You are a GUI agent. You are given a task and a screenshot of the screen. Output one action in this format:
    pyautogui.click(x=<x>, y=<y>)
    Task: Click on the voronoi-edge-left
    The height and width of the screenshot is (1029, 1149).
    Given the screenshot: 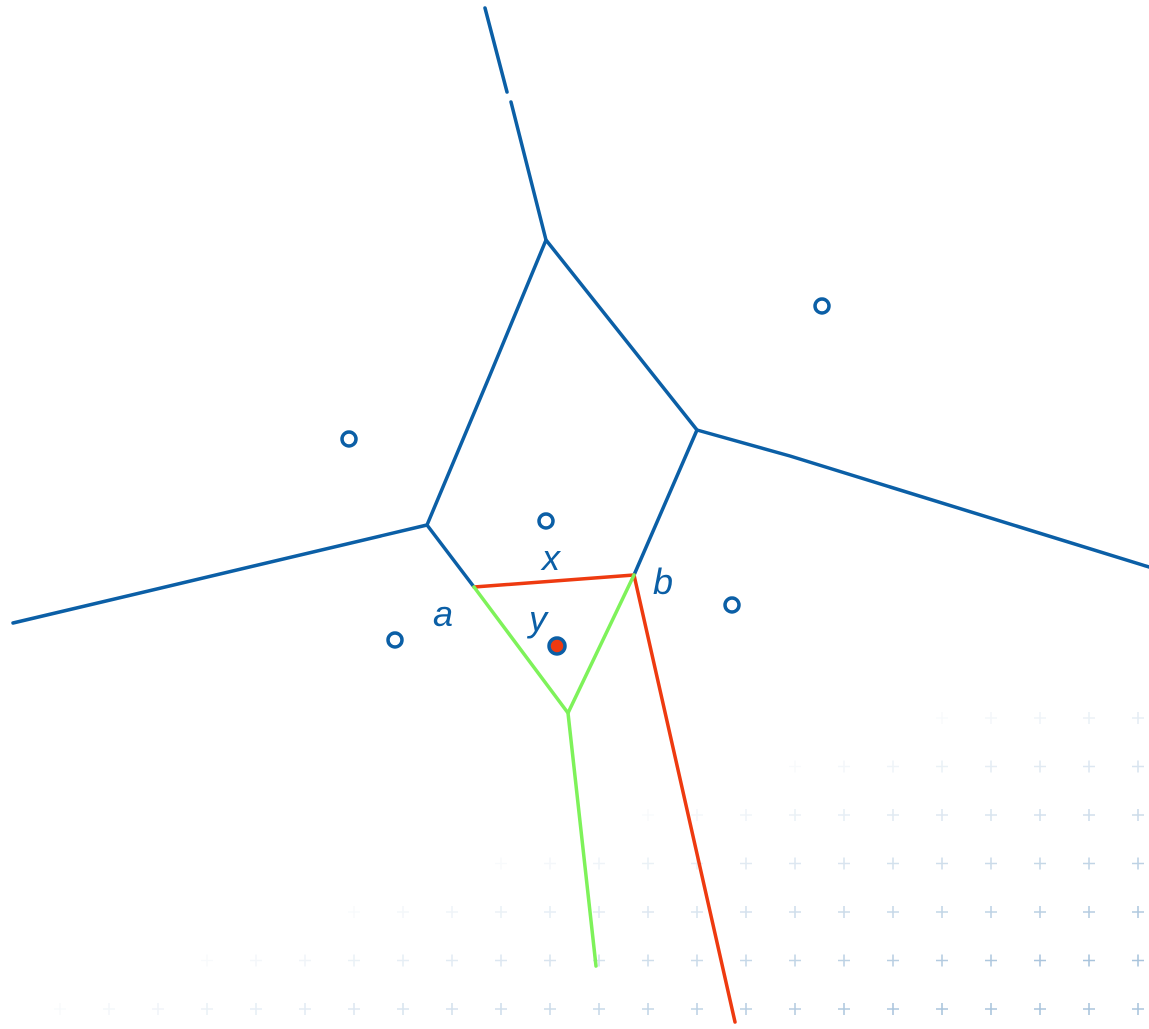 What is the action you would take?
    pyautogui.click(x=220, y=574)
    